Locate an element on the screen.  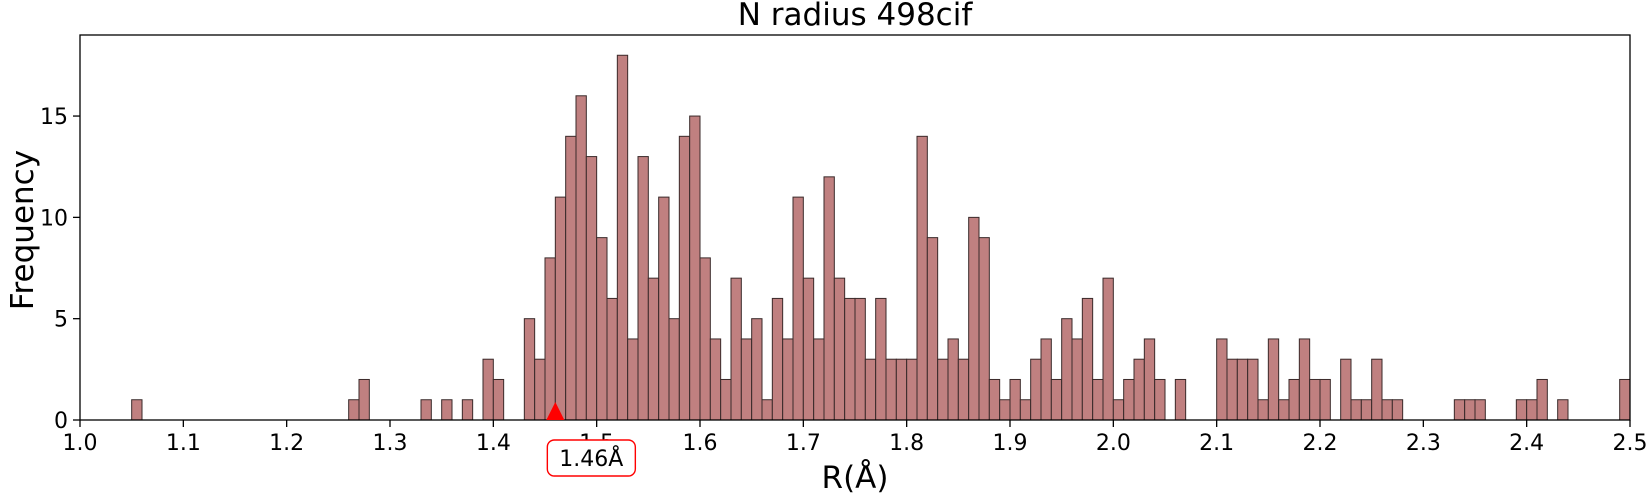
y-tick-label: 10 is located at coordinates (54, 218).